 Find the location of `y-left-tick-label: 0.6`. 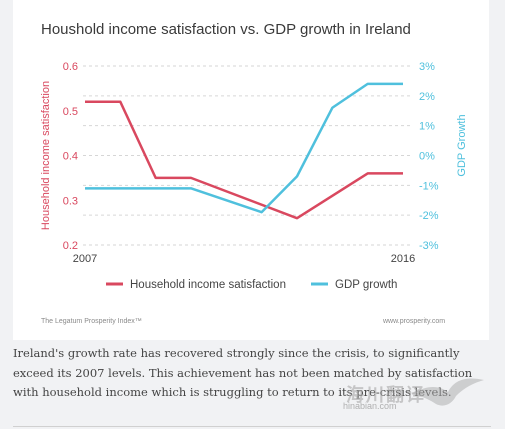

y-left-tick-label: 0.6 is located at coordinates (70, 67).